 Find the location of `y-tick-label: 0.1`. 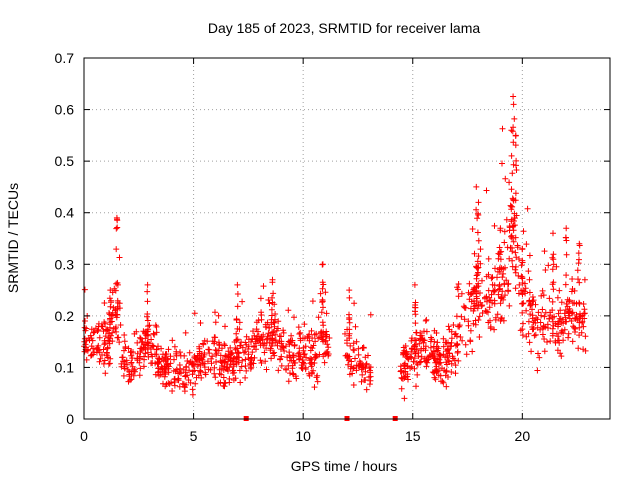

y-tick-label: 0.1 is located at coordinates (65, 367).